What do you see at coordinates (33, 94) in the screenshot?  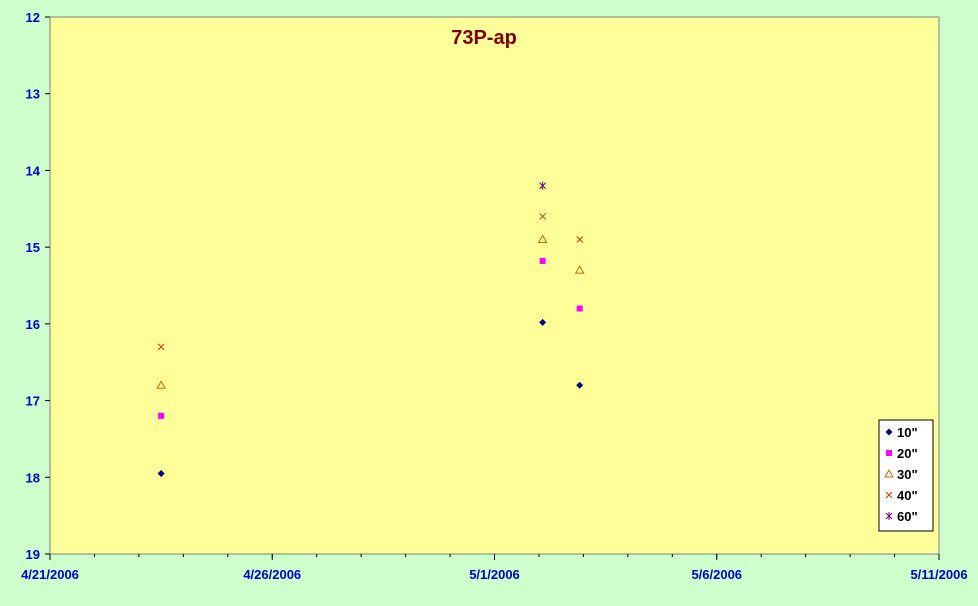 I see `y-tick-label: 13` at bounding box center [33, 94].